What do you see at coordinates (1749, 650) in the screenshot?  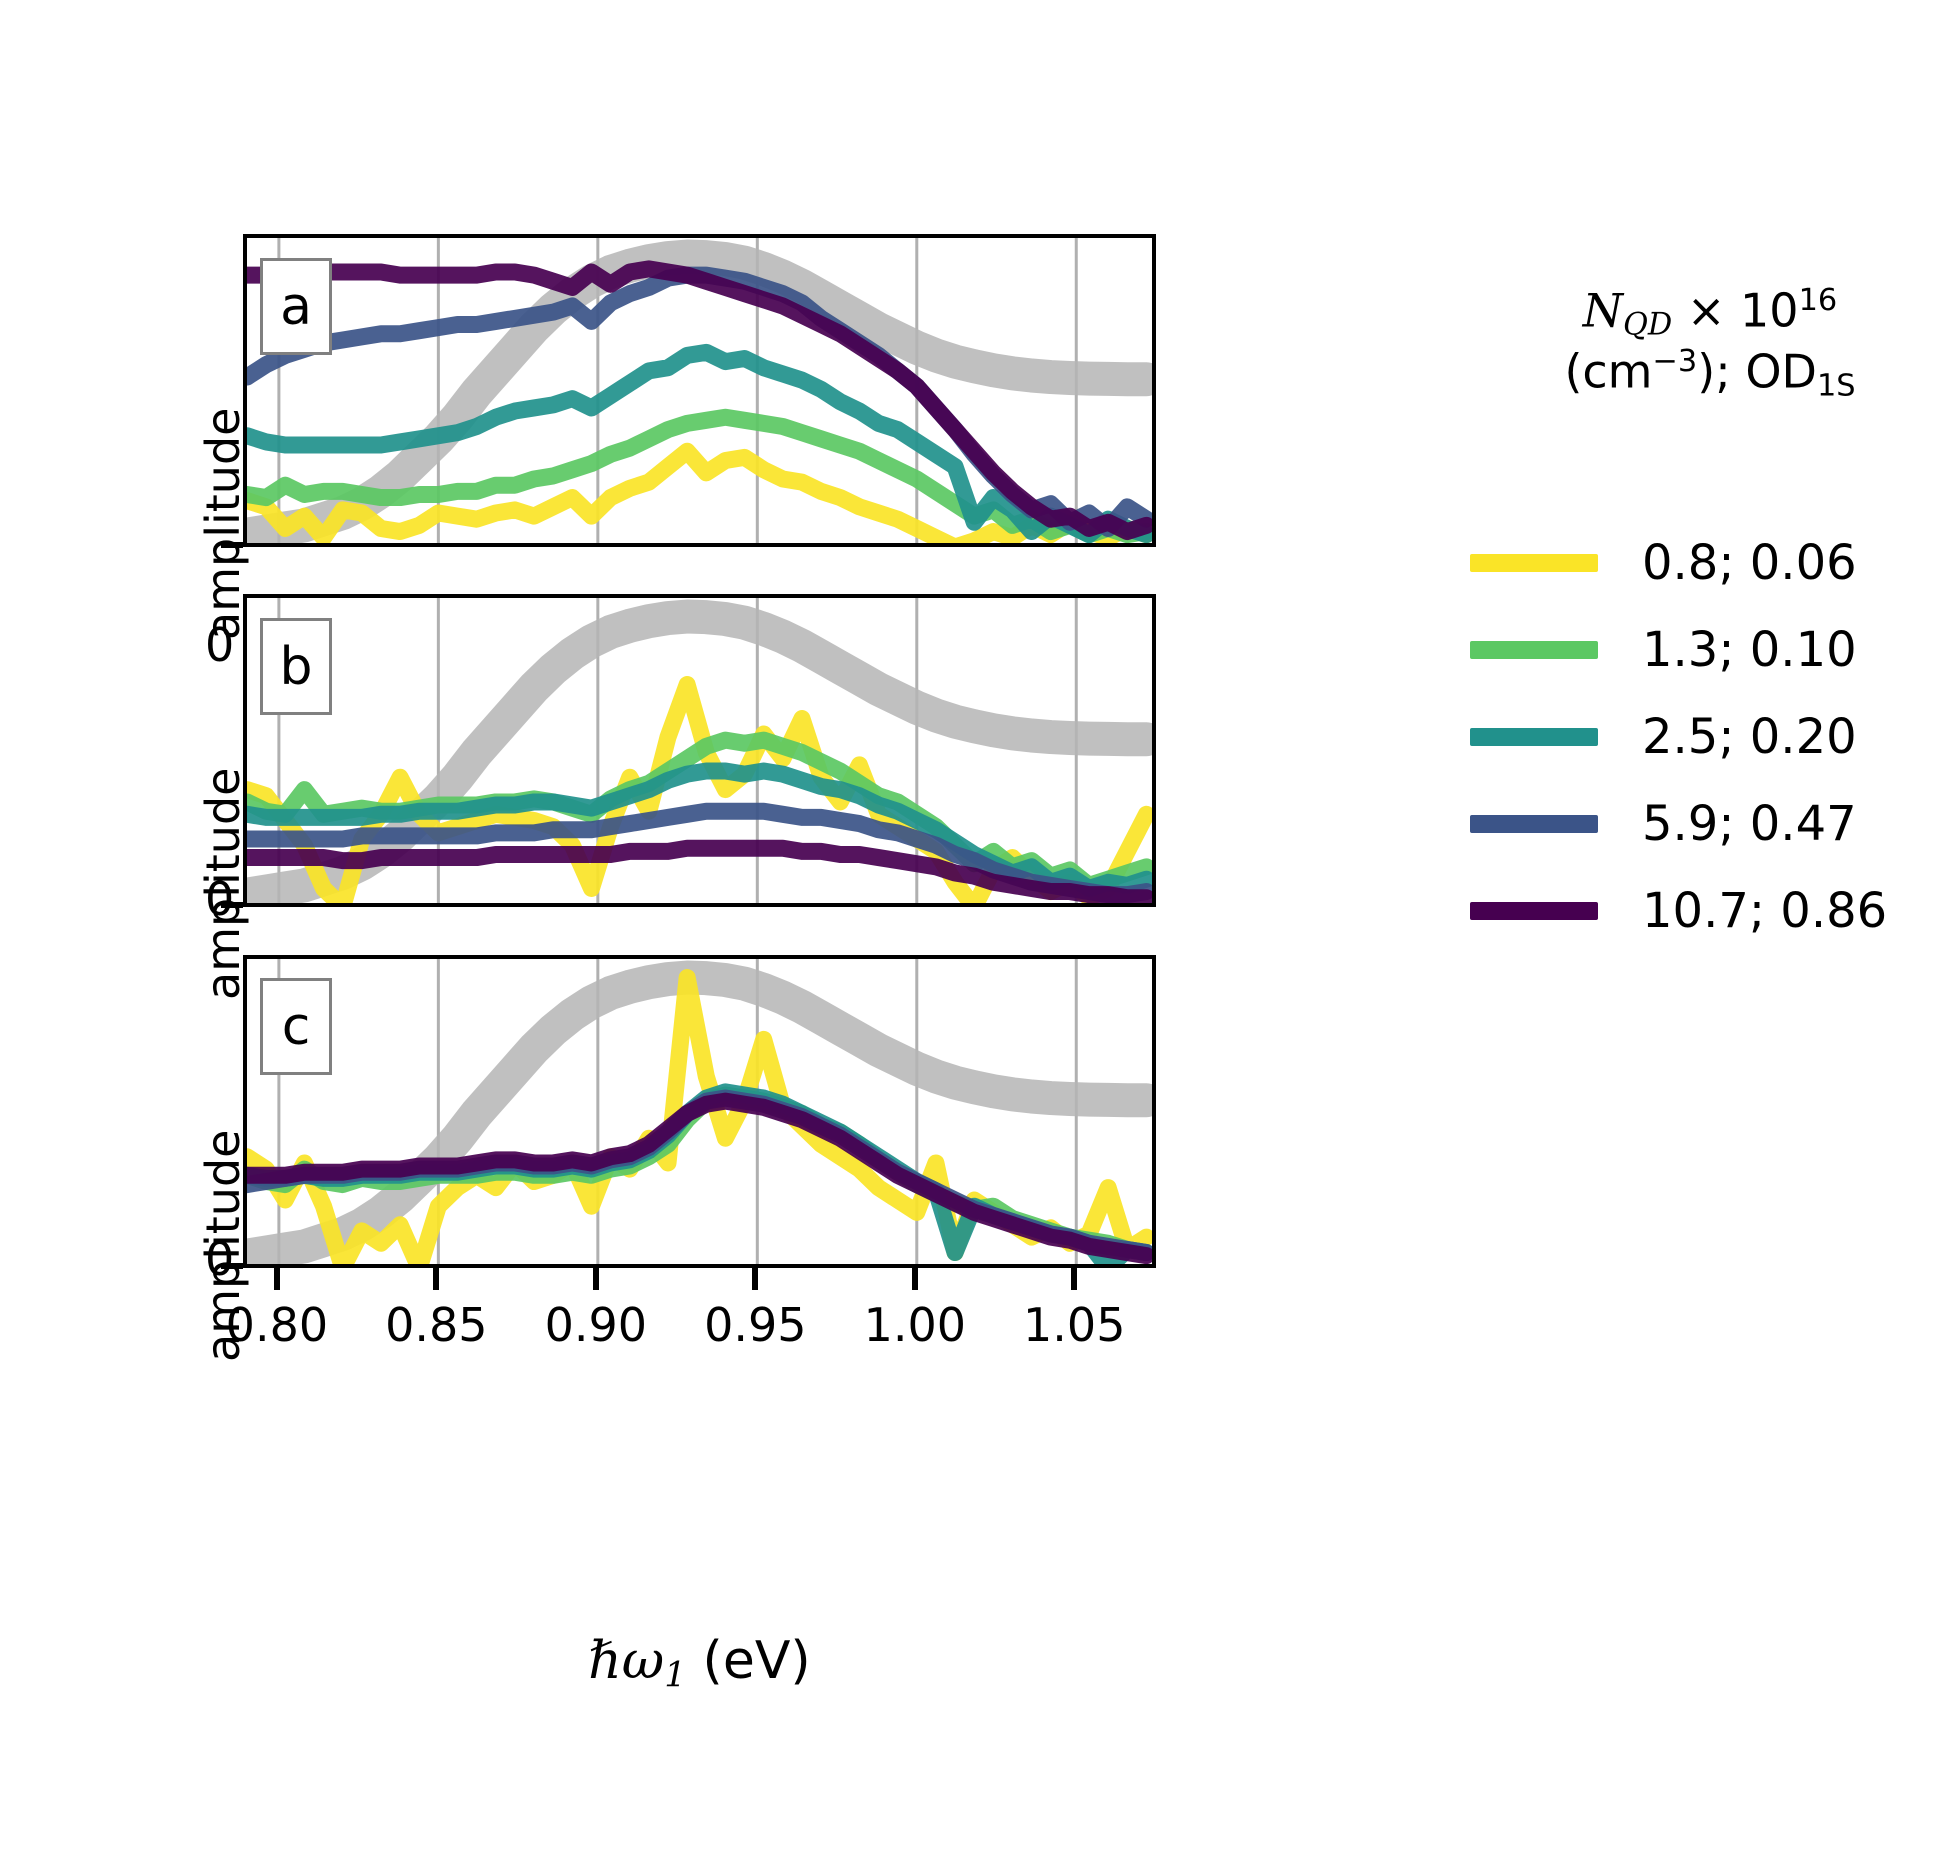 I see `legend-item-label: 1.3; 0.10` at bounding box center [1749, 650].